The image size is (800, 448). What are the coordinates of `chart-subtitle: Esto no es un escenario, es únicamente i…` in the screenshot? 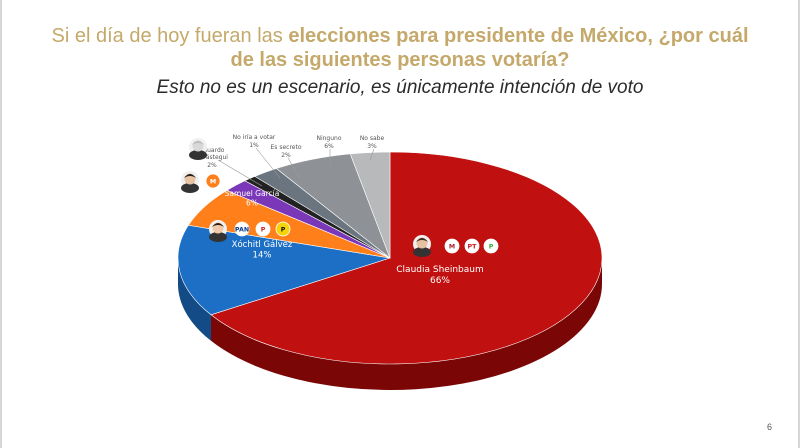 It's located at (400, 87).